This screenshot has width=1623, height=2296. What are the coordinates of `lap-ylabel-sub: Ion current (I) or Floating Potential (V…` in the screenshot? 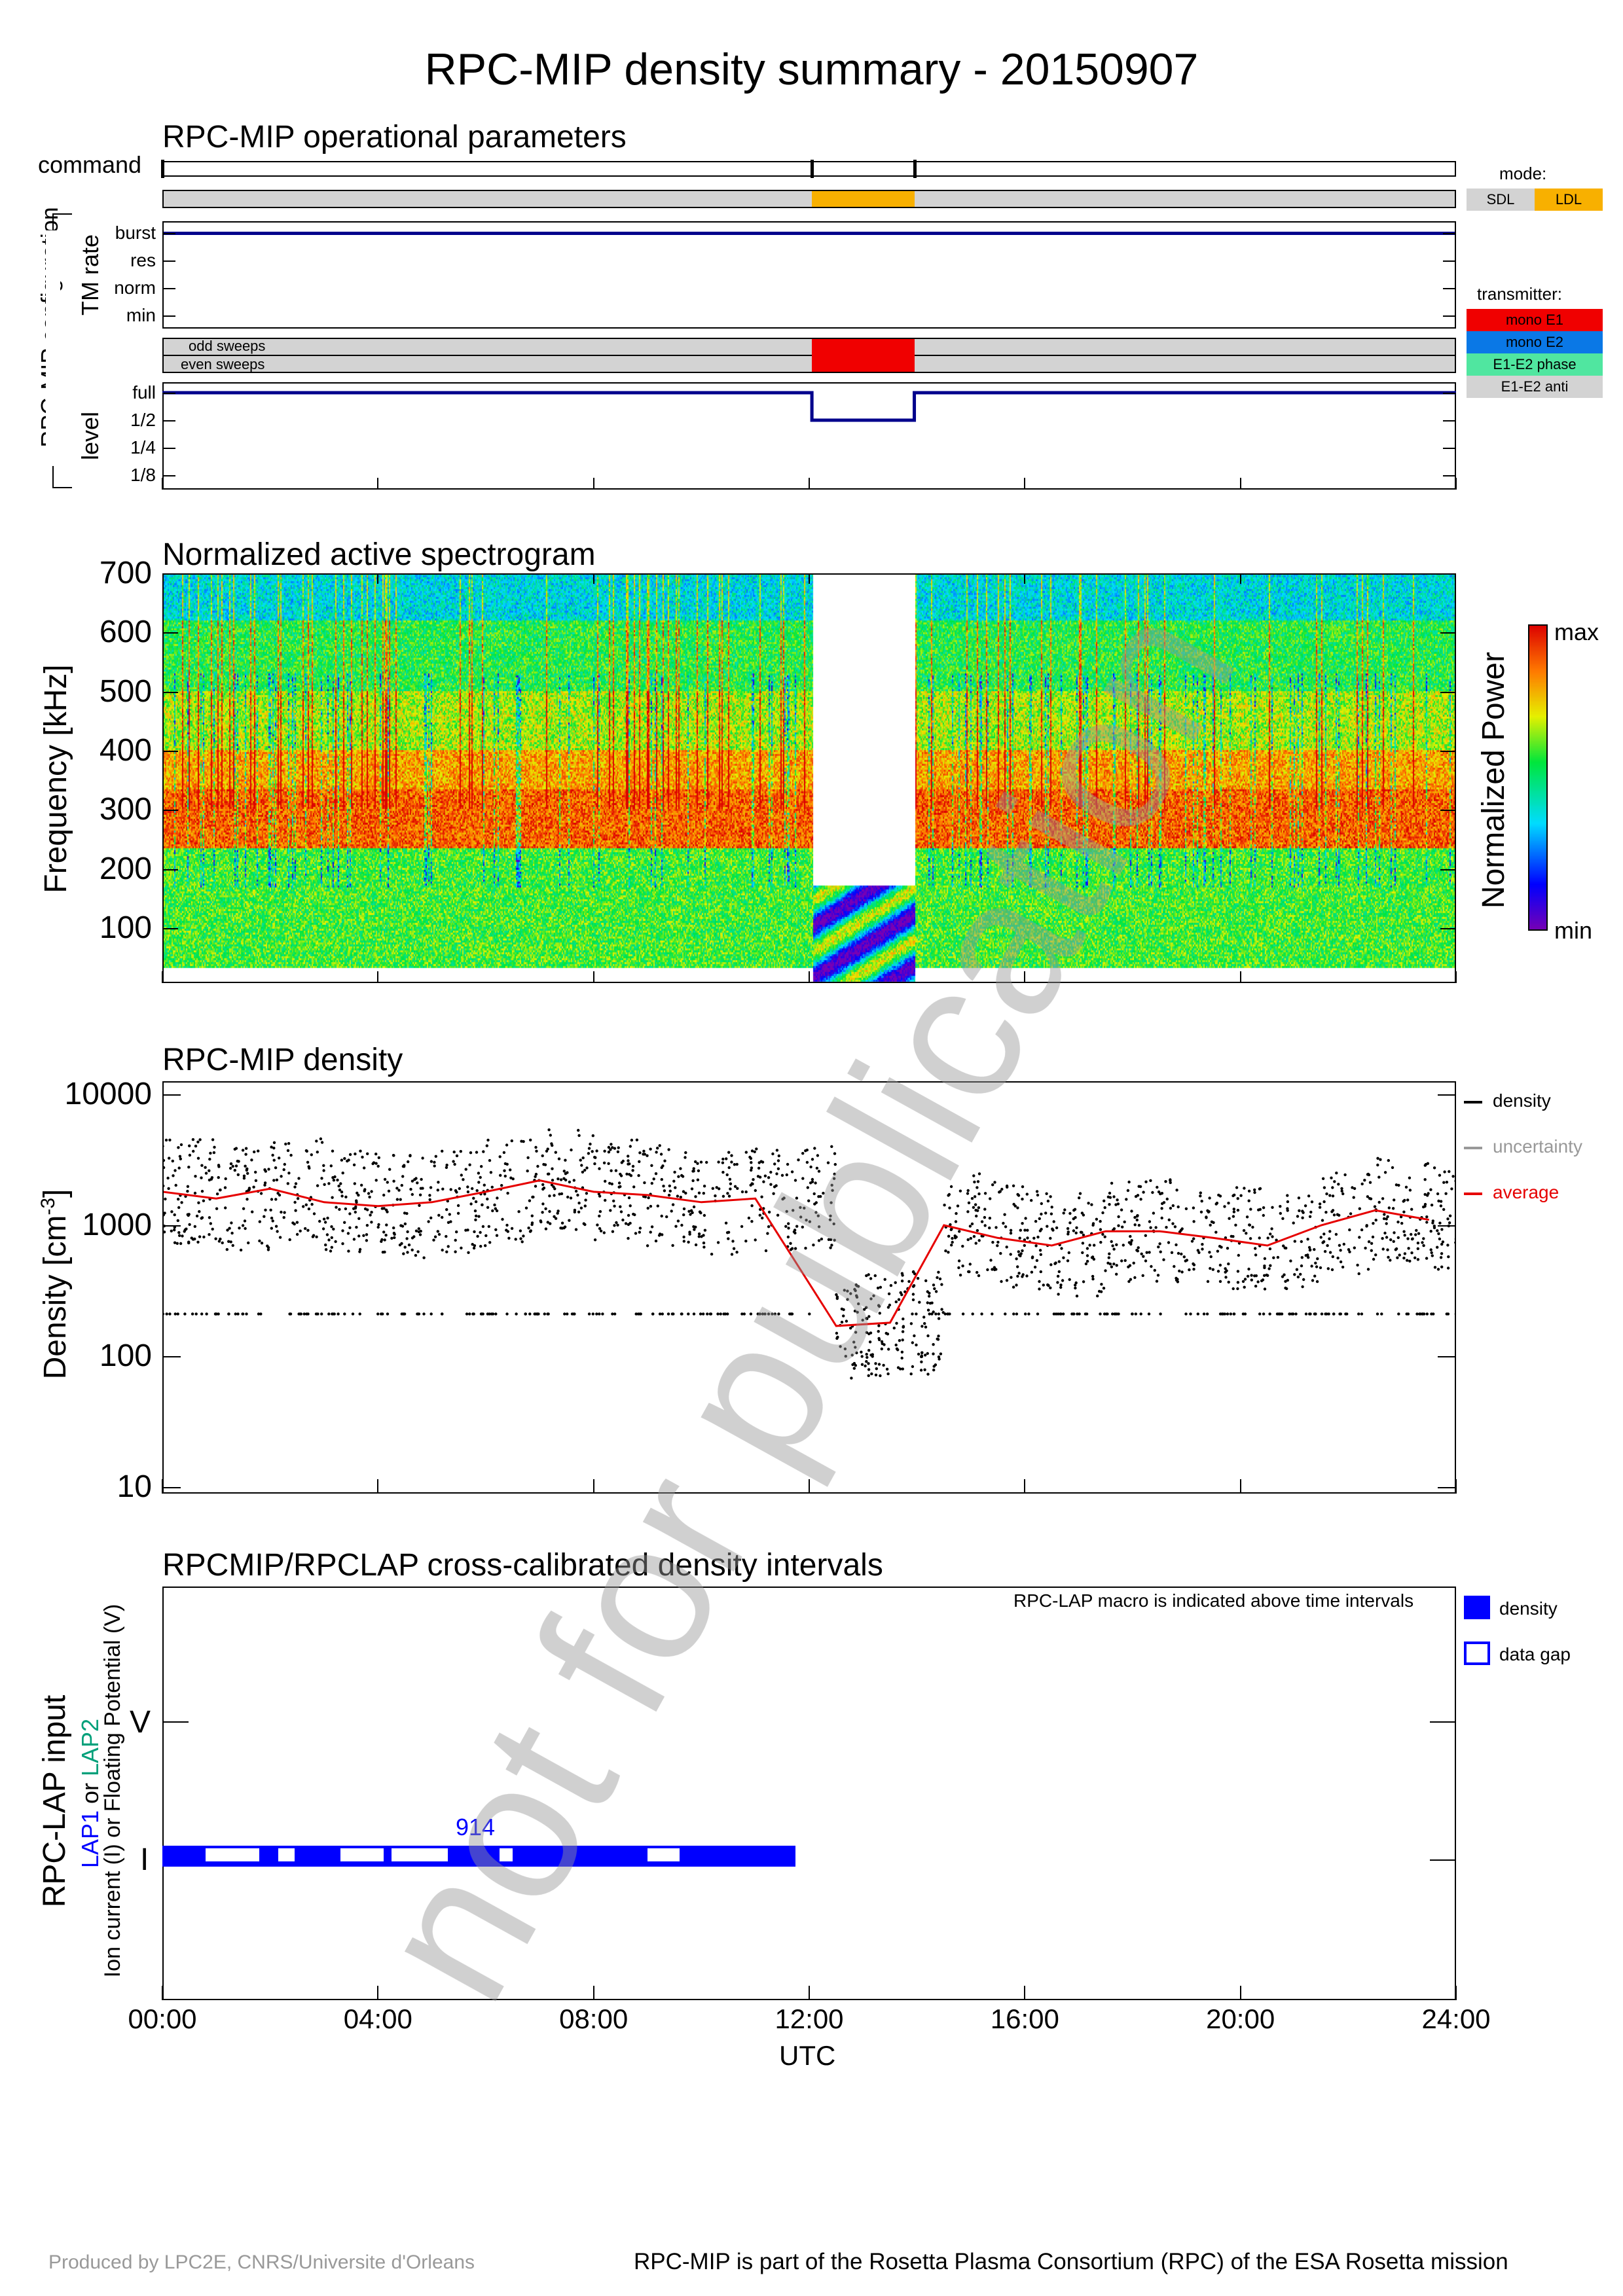 It's located at (112, 1791).